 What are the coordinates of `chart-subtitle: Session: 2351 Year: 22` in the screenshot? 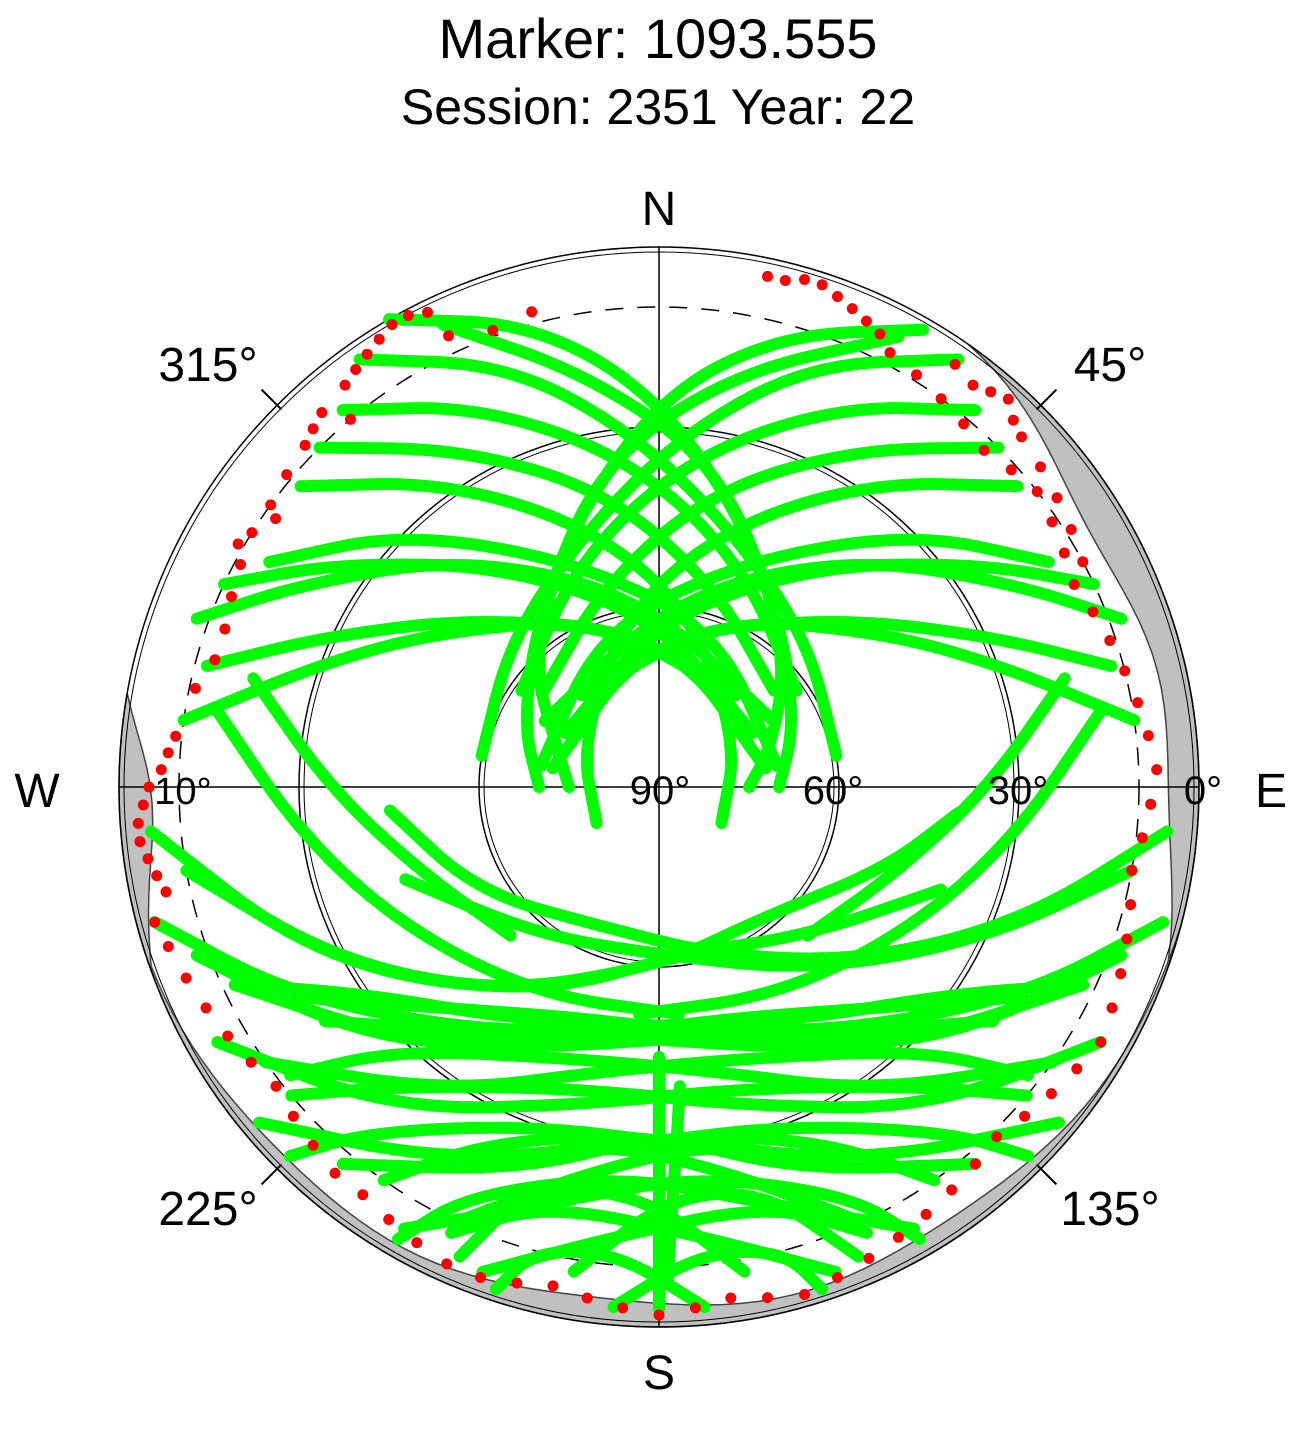 It's located at (658, 107).